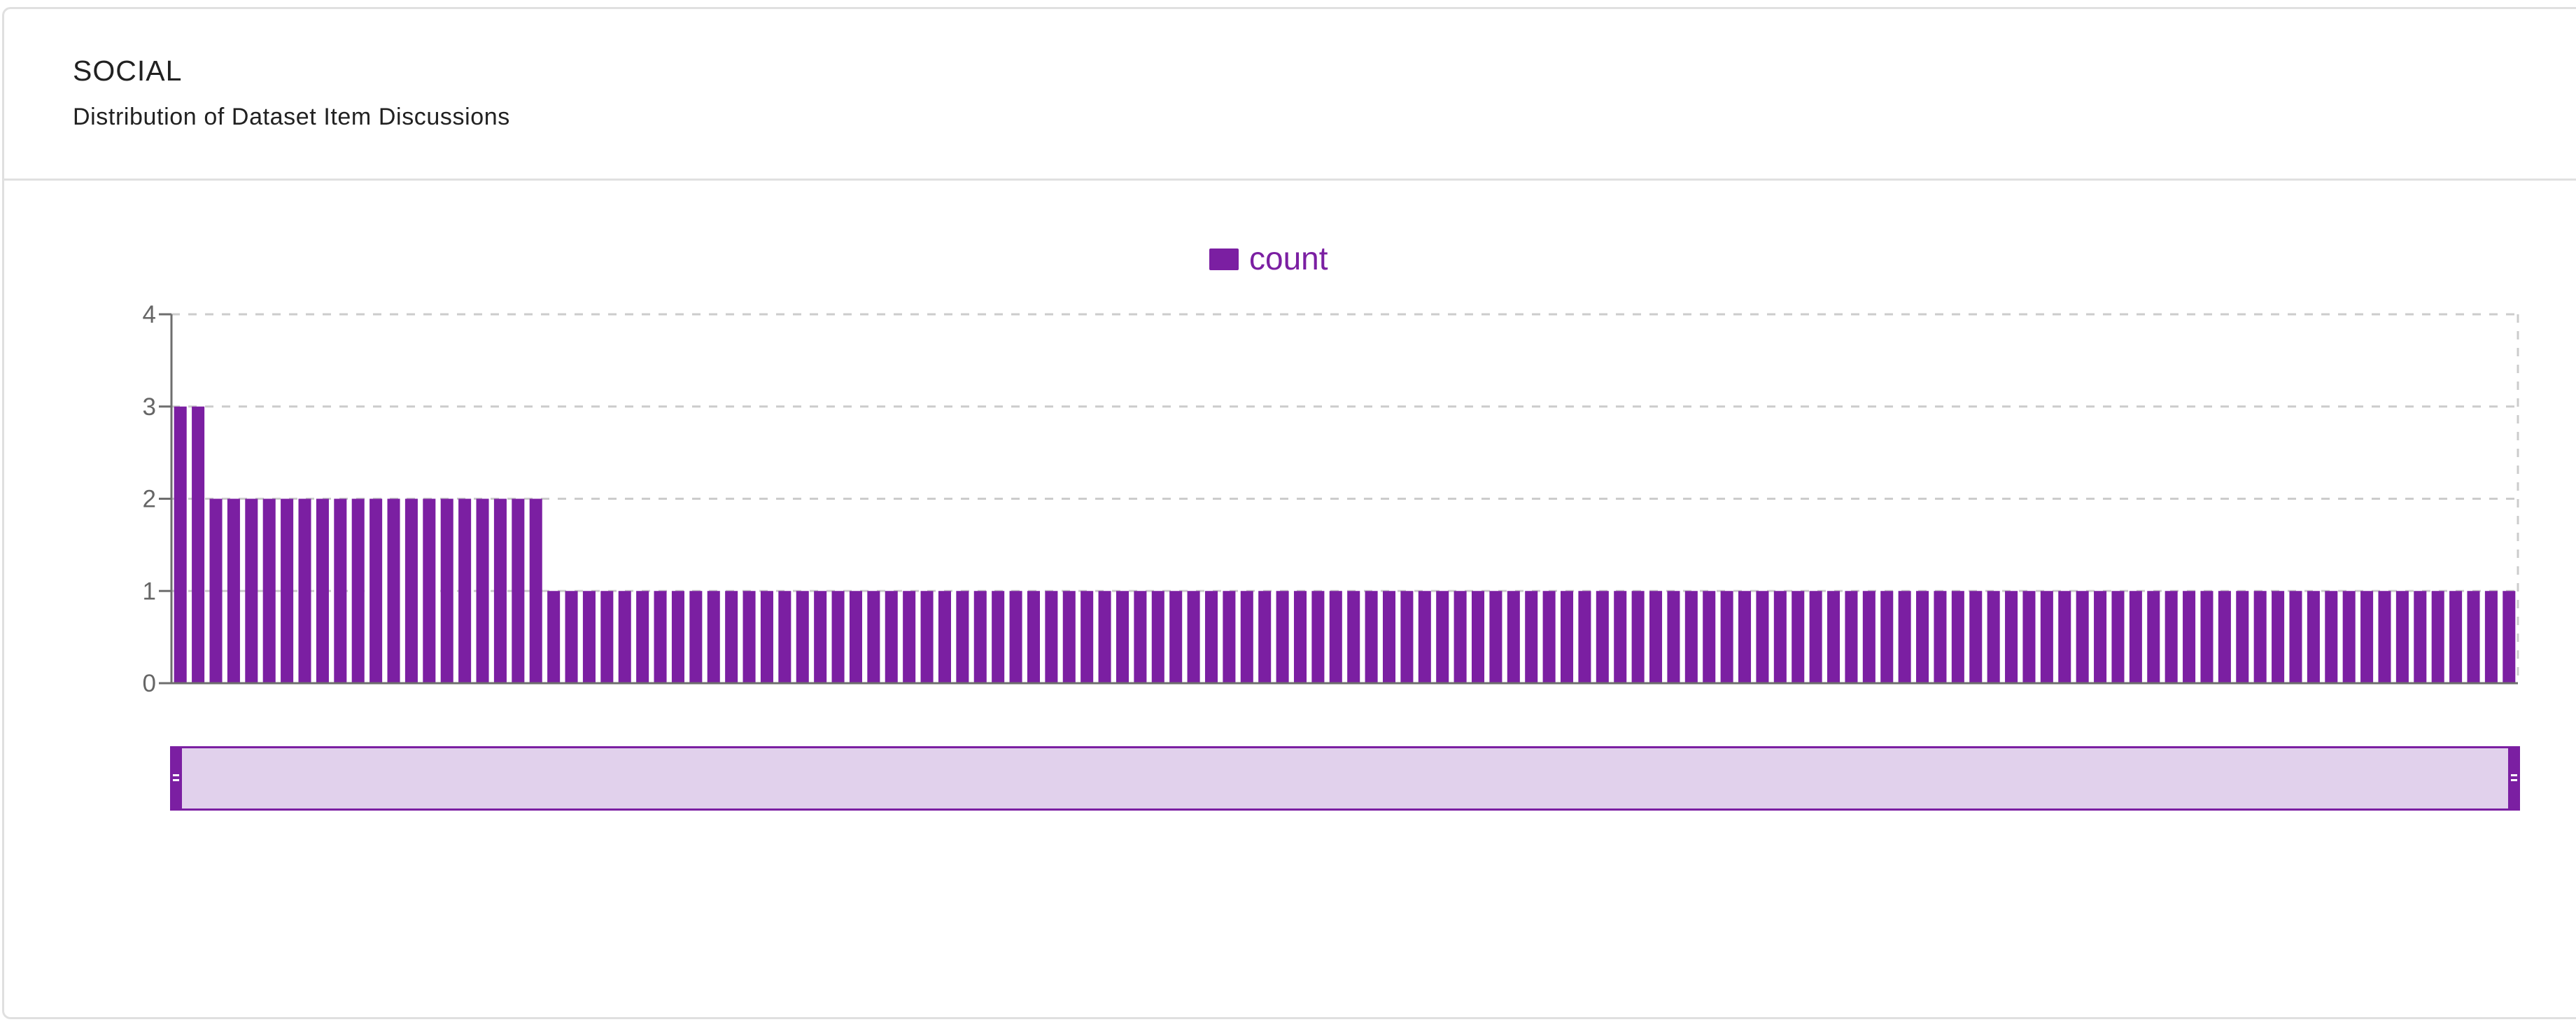 This screenshot has height=1022, width=2576. I want to click on data-zoom-window, so click(1345, 778).